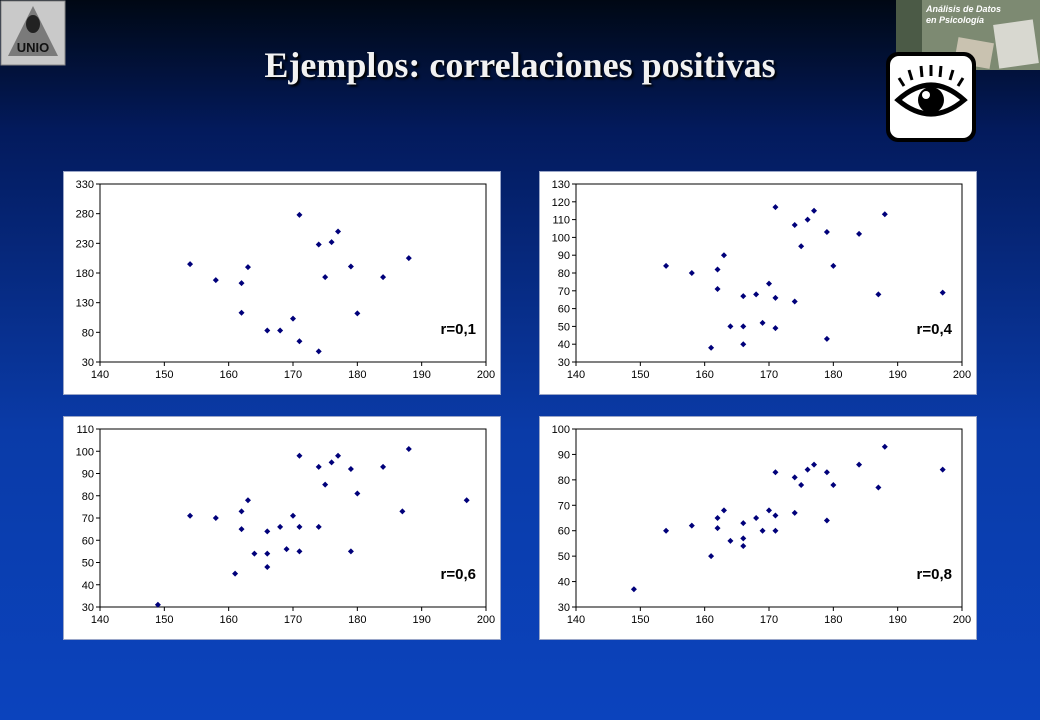 The image size is (1040, 720). Describe the element at coordinates (561, 221) in the screenshot. I see `y-tick-label: 110` at that location.